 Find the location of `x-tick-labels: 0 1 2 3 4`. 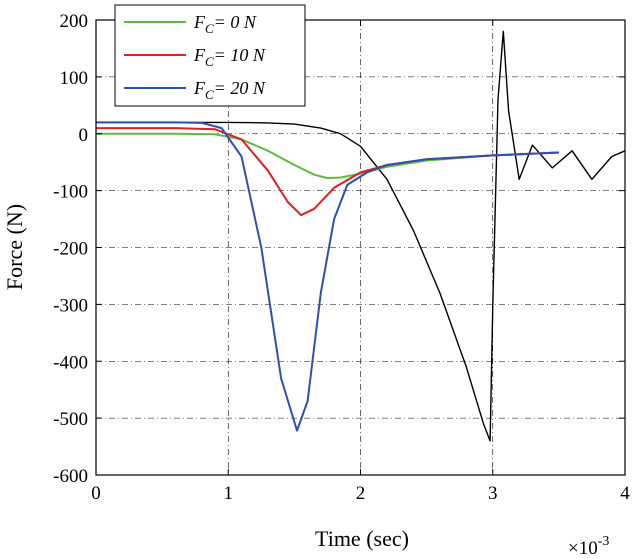

x-tick-labels: 0 1 2 3 4 is located at coordinates (360, 493).